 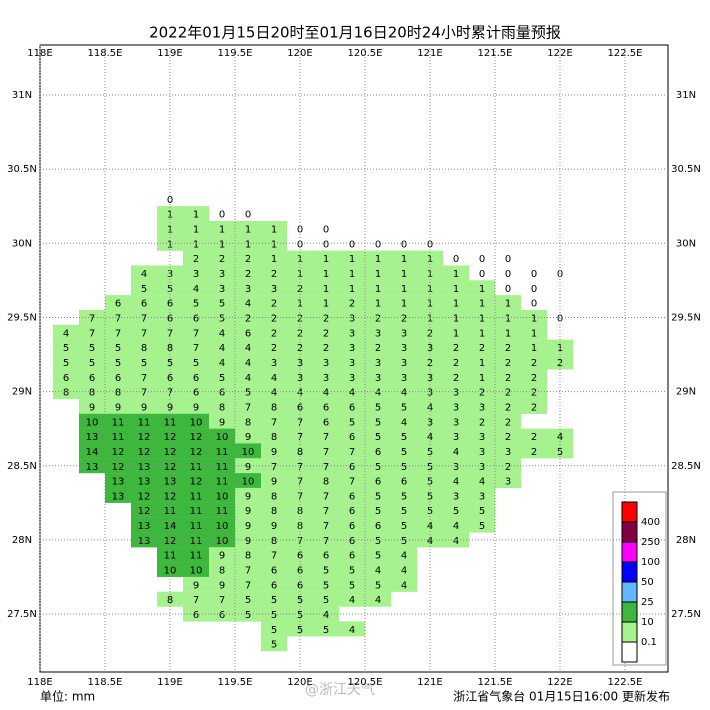 What do you see at coordinates (169, 53) in the screenshot?
I see `lon-label-top: 119E` at bounding box center [169, 53].